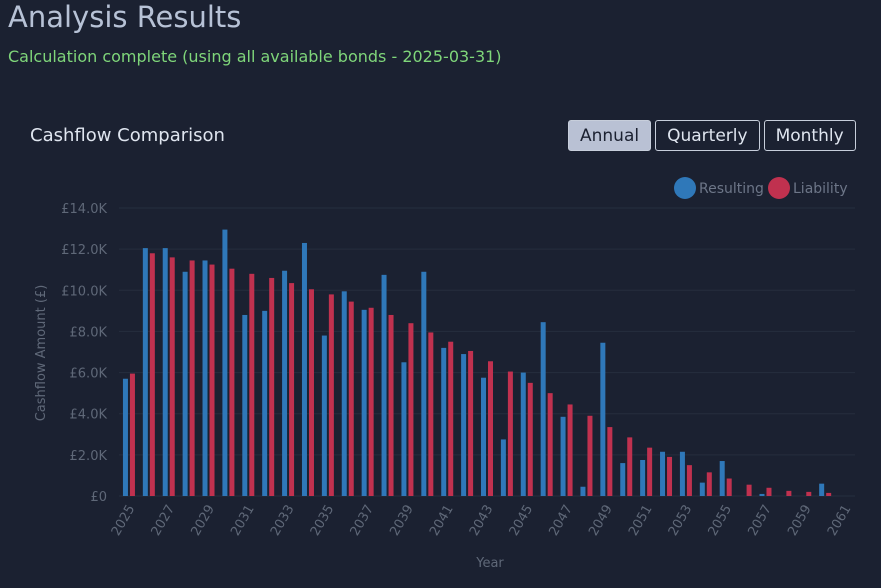 The image size is (881, 588). What do you see at coordinates (681, 521) in the screenshot?
I see `x-tick-label: 2053` at bounding box center [681, 521].